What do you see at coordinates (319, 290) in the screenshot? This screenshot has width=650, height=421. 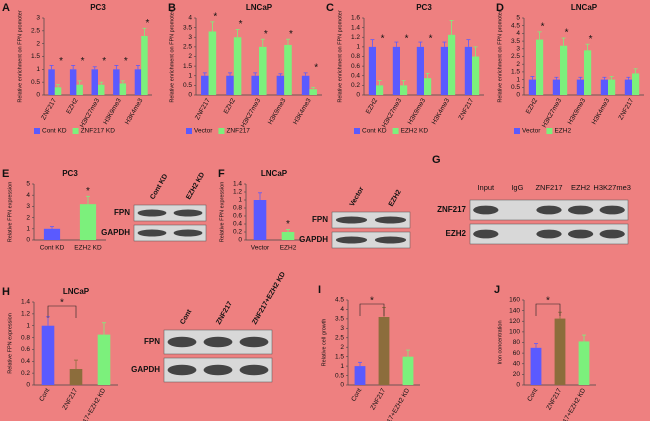 I see `panel-label: I` at bounding box center [319, 290].